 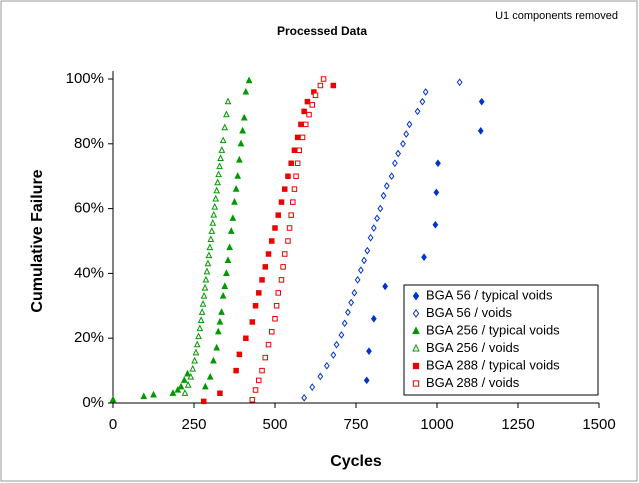 What do you see at coordinates (489, 294) in the screenshot?
I see `legend-label: BGA 56 / typical voids` at bounding box center [489, 294].